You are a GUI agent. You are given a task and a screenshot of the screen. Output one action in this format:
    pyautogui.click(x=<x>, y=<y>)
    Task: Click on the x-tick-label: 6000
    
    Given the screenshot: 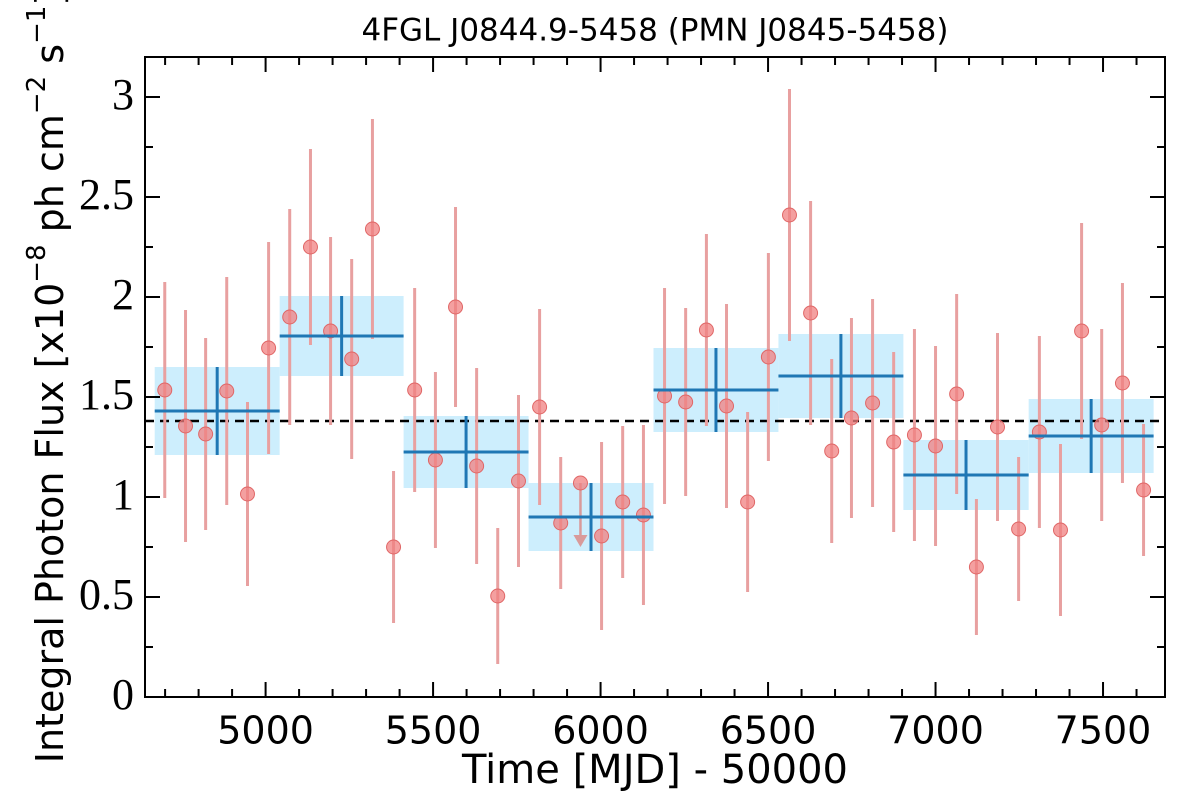 What is the action you would take?
    pyautogui.click(x=600, y=731)
    